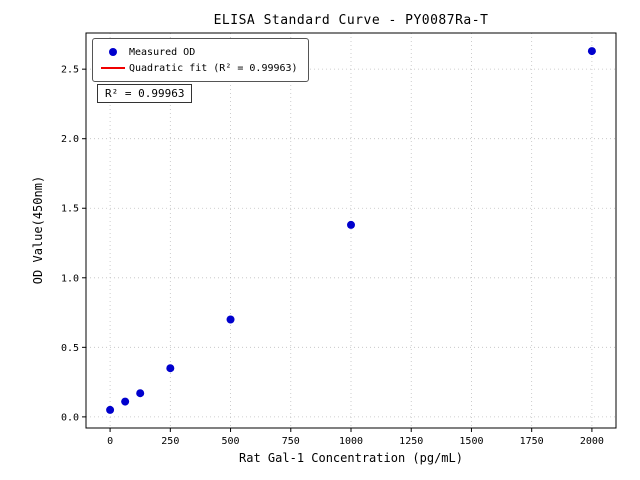 This screenshot has height=480, width=640. What do you see at coordinates (145, 93) in the screenshot?
I see `r-squared-annotation: R² = 0.99963` at bounding box center [145, 93].